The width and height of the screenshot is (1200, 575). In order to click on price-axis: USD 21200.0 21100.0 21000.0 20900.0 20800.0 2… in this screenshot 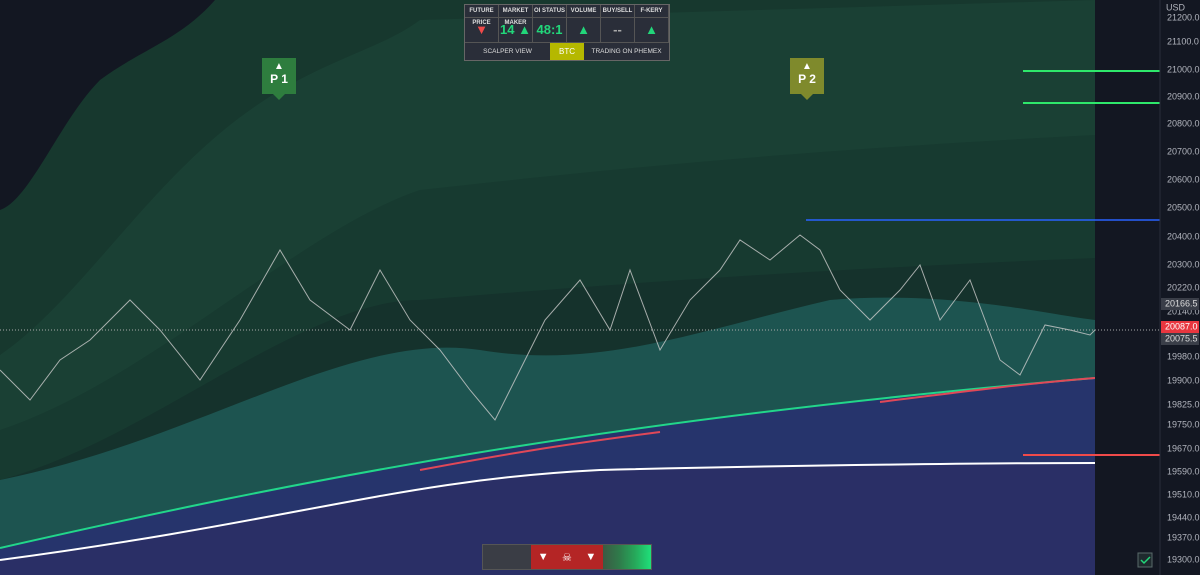, I will do `click(1179, 287)`.